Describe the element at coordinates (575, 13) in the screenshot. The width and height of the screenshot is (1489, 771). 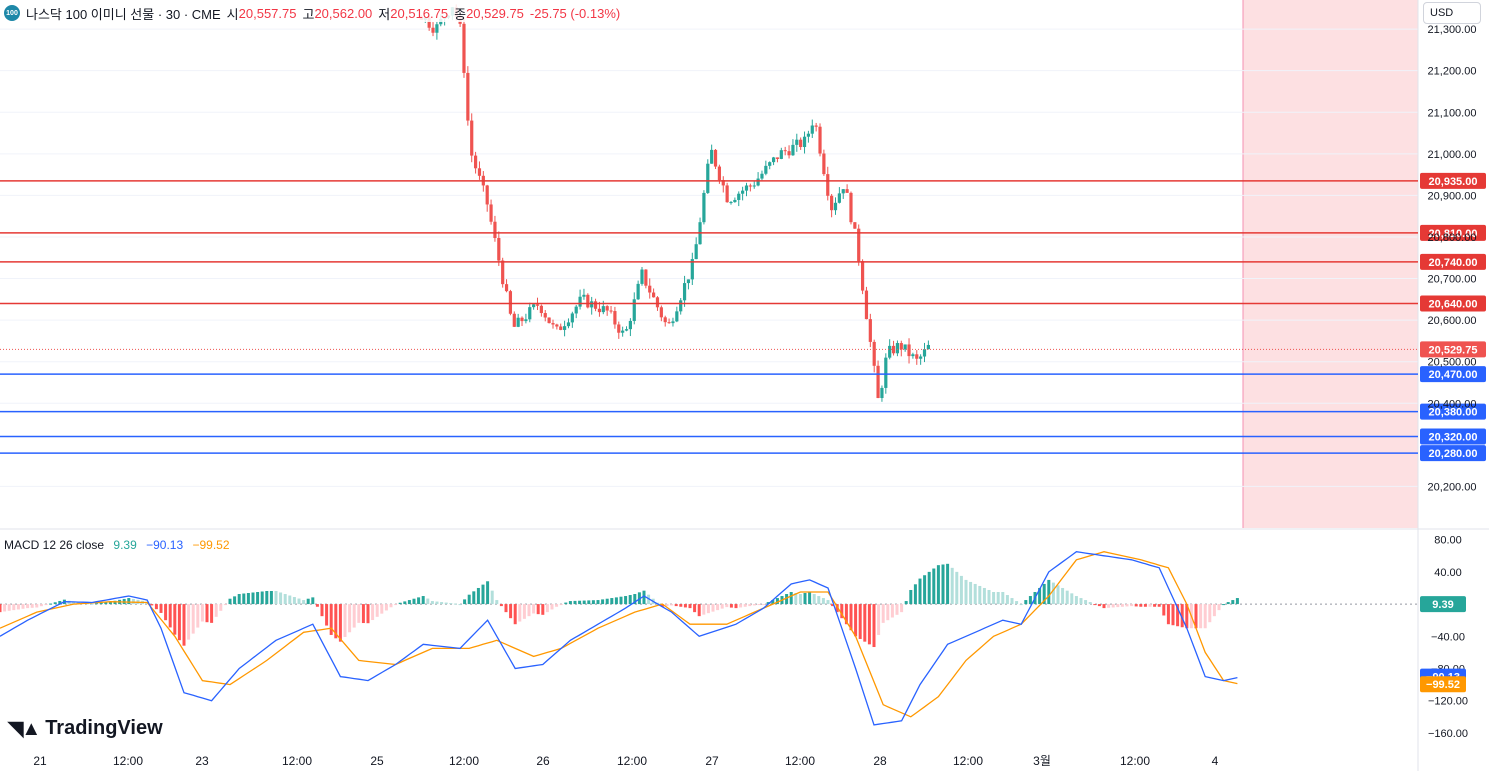
I see `change-value: -25.75 (-0.13%)` at that location.